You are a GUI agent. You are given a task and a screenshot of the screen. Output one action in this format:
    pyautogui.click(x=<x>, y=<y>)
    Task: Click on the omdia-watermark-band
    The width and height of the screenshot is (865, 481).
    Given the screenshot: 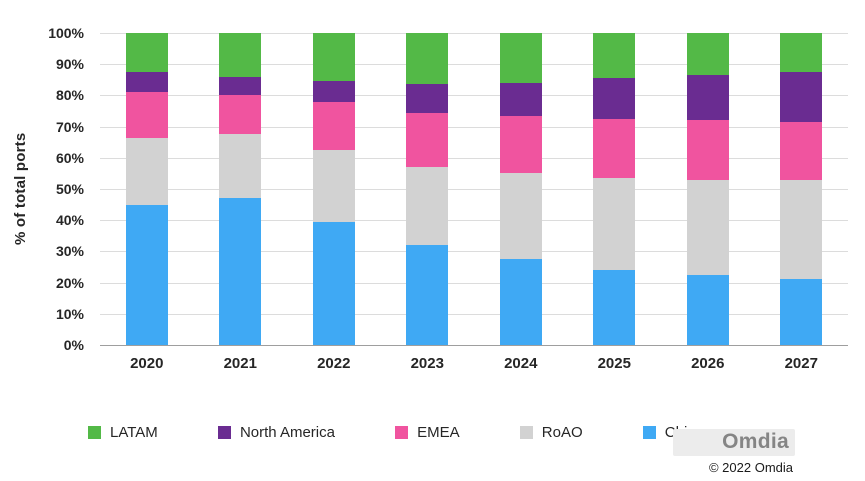 What is the action you would take?
    pyautogui.click(x=734, y=442)
    